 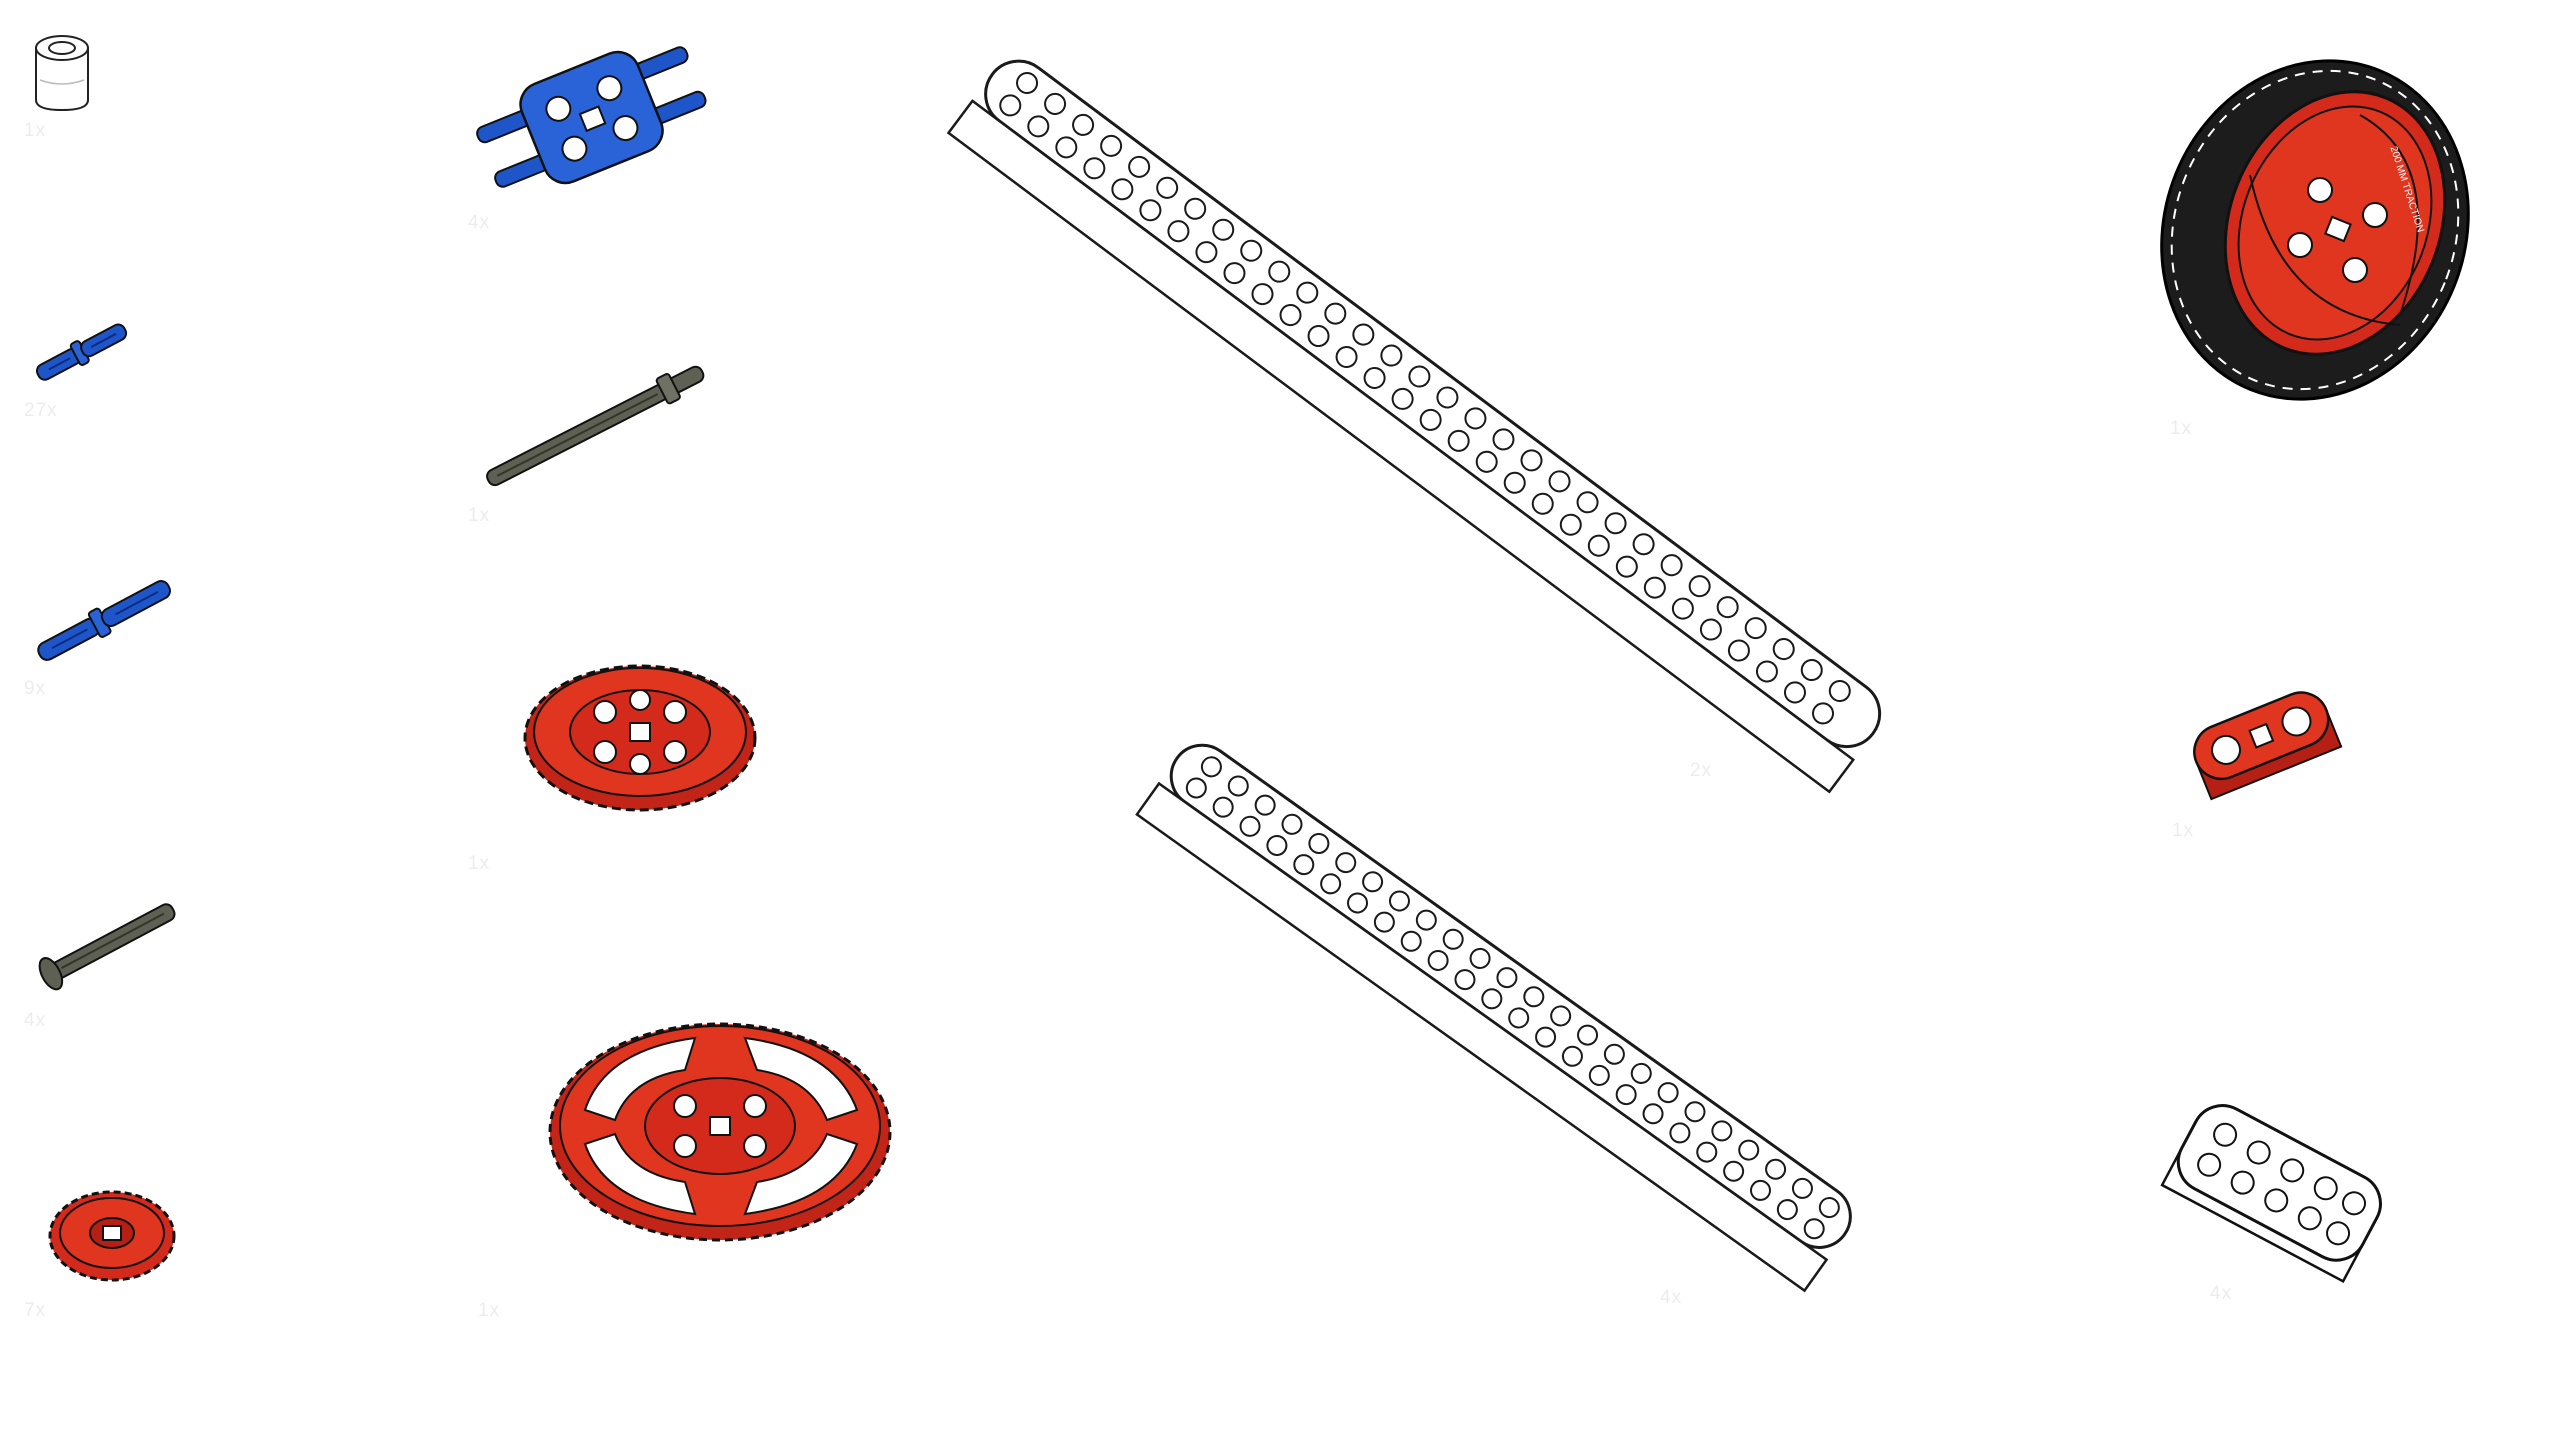 I want to click on long-axle-part, so click(x=597, y=425).